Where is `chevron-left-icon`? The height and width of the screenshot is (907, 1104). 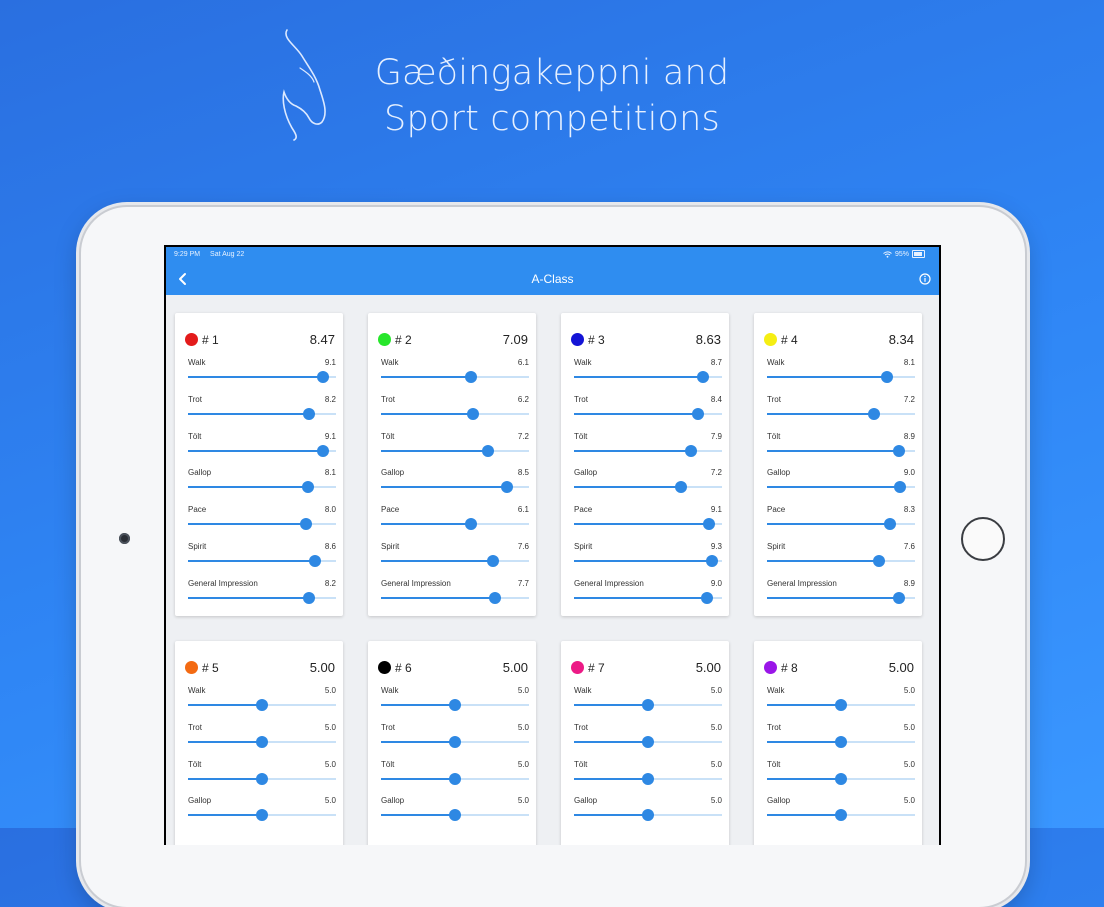 chevron-left-icon is located at coordinates (183, 279).